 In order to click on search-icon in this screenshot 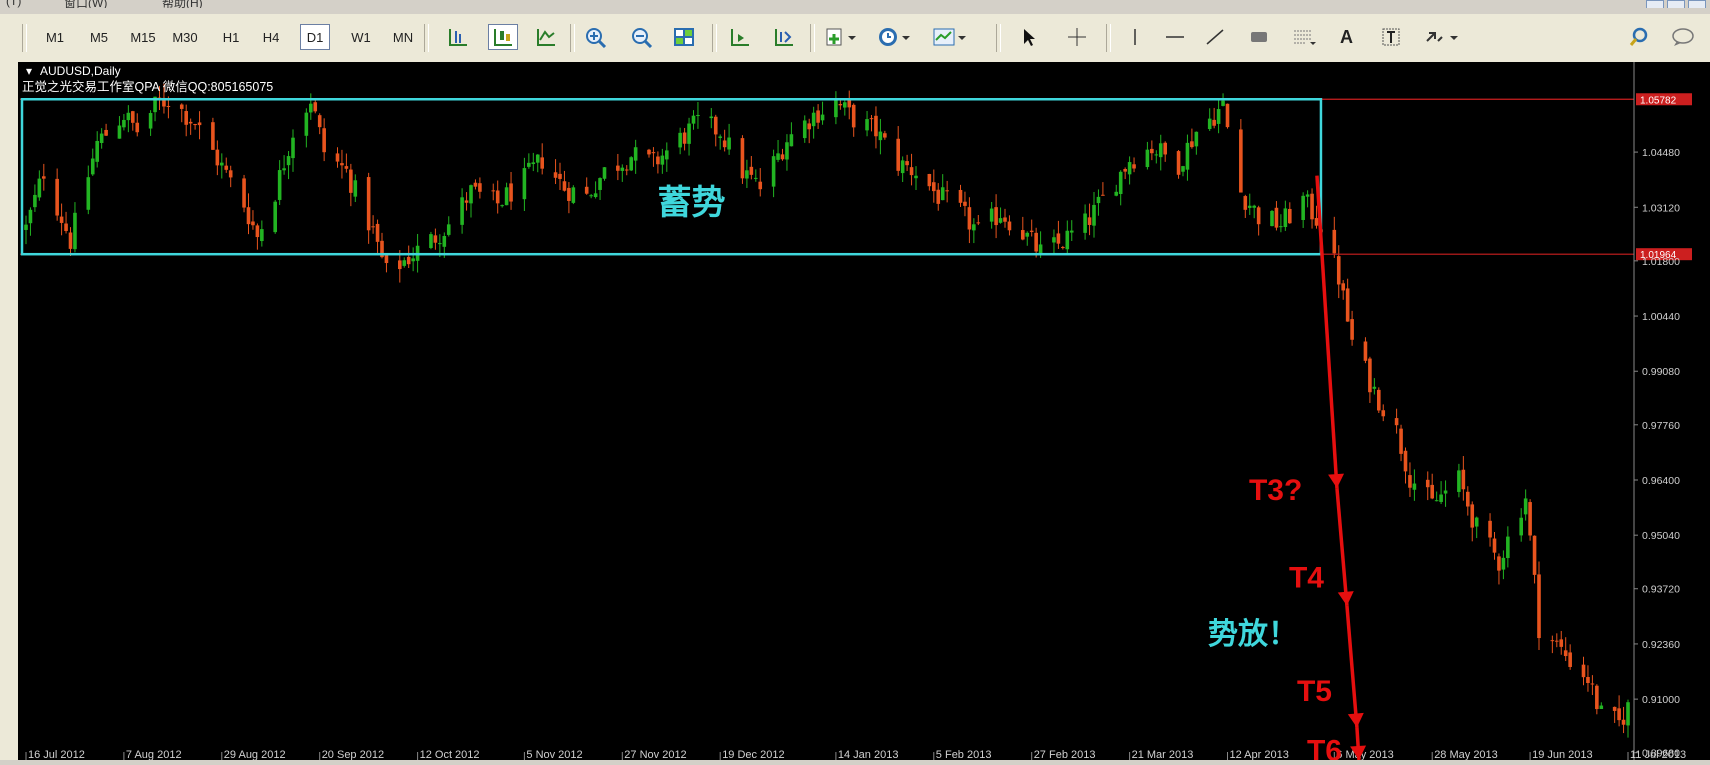, I will do `click(1639, 37)`.